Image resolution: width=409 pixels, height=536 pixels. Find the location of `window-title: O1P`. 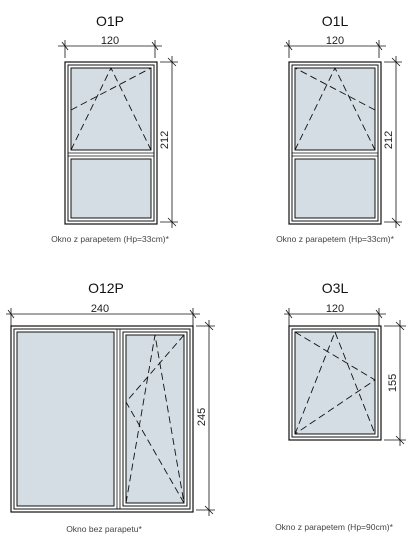

window-title: O1P is located at coordinates (110, 21).